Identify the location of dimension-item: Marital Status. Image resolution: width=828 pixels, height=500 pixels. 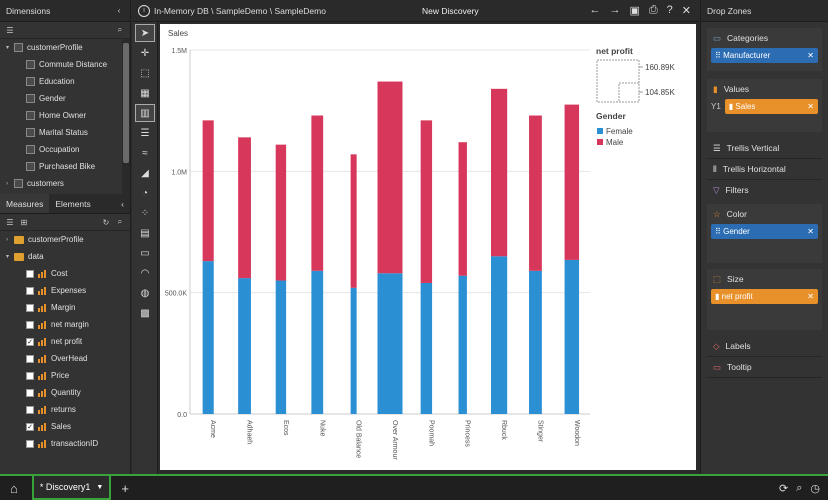
(68, 132).